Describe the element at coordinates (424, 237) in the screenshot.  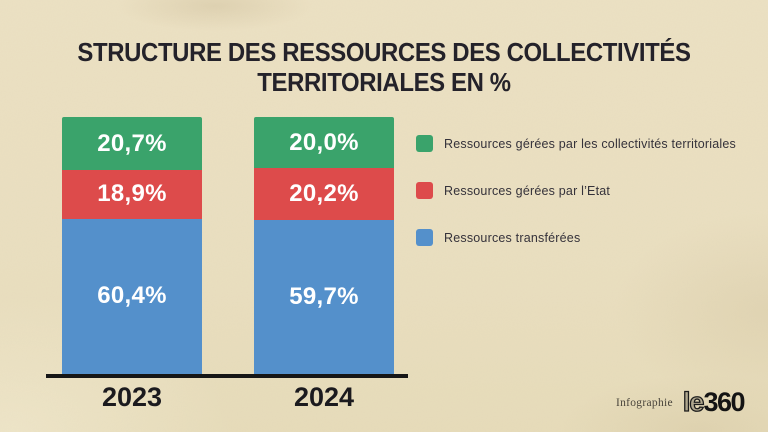
I see `legend-swatch-transferees` at that location.